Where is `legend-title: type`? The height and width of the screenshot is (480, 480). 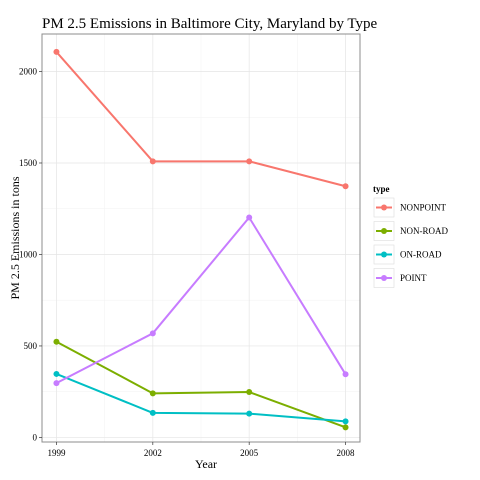 legend-title: type is located at coordinates (381, 189).